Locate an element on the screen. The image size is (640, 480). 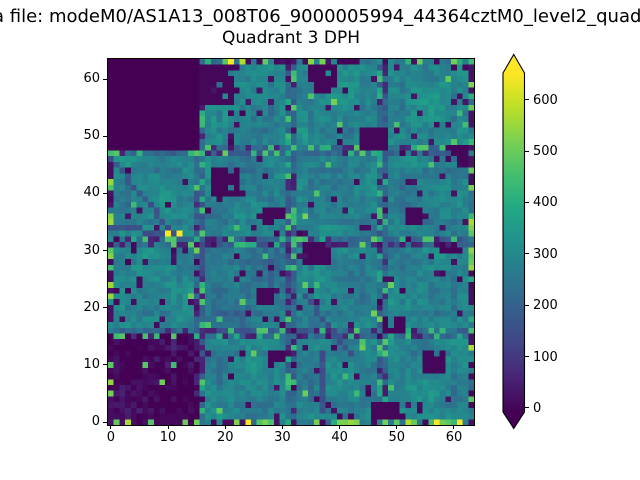
colorbar is located at coordinates (514, 241).